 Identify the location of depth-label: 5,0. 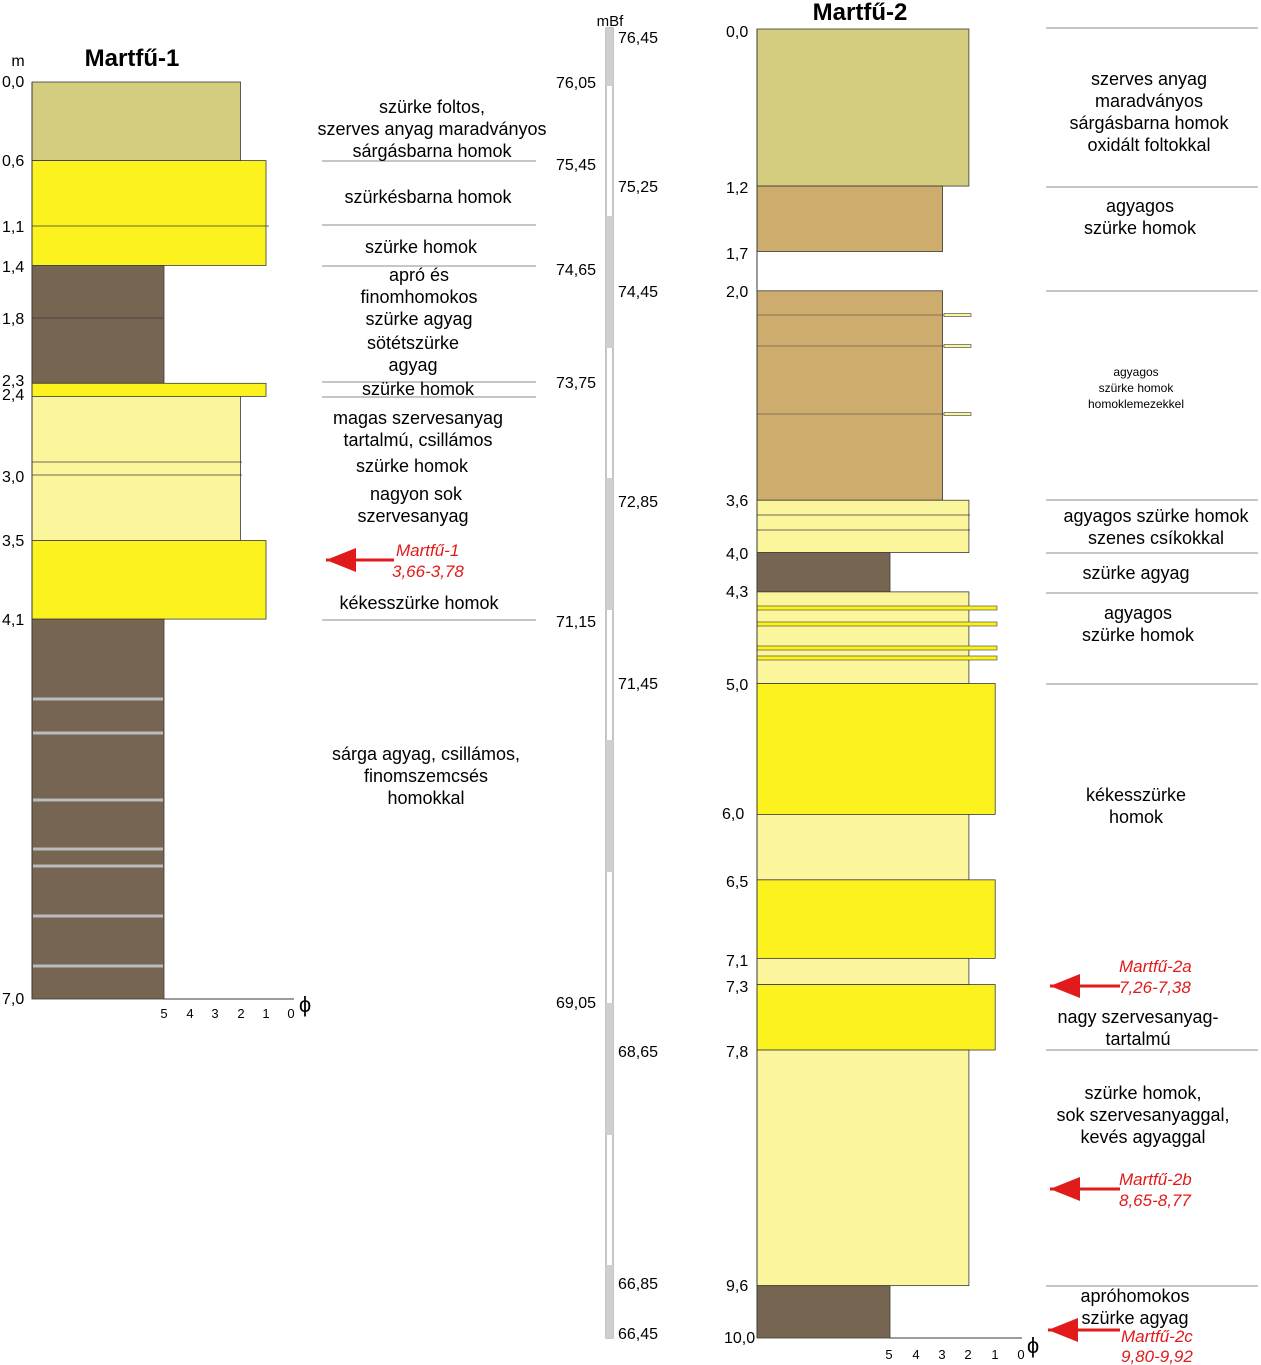
(737, 685).